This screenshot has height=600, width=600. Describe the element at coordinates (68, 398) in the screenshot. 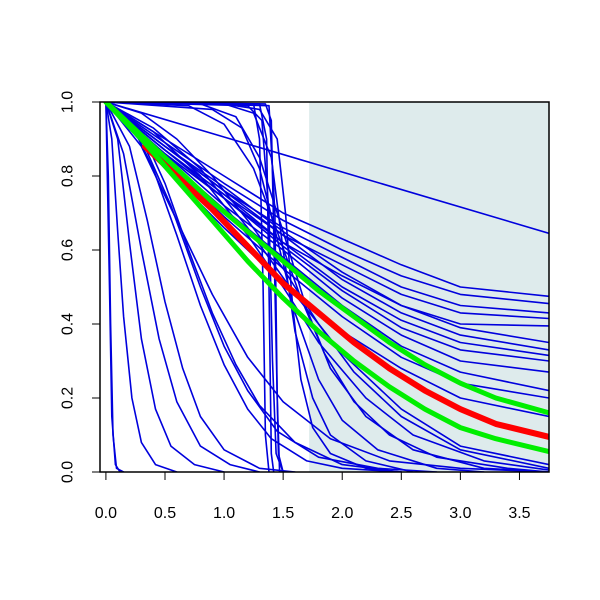

I see `y-tick-label-1: 0.2` at that location.